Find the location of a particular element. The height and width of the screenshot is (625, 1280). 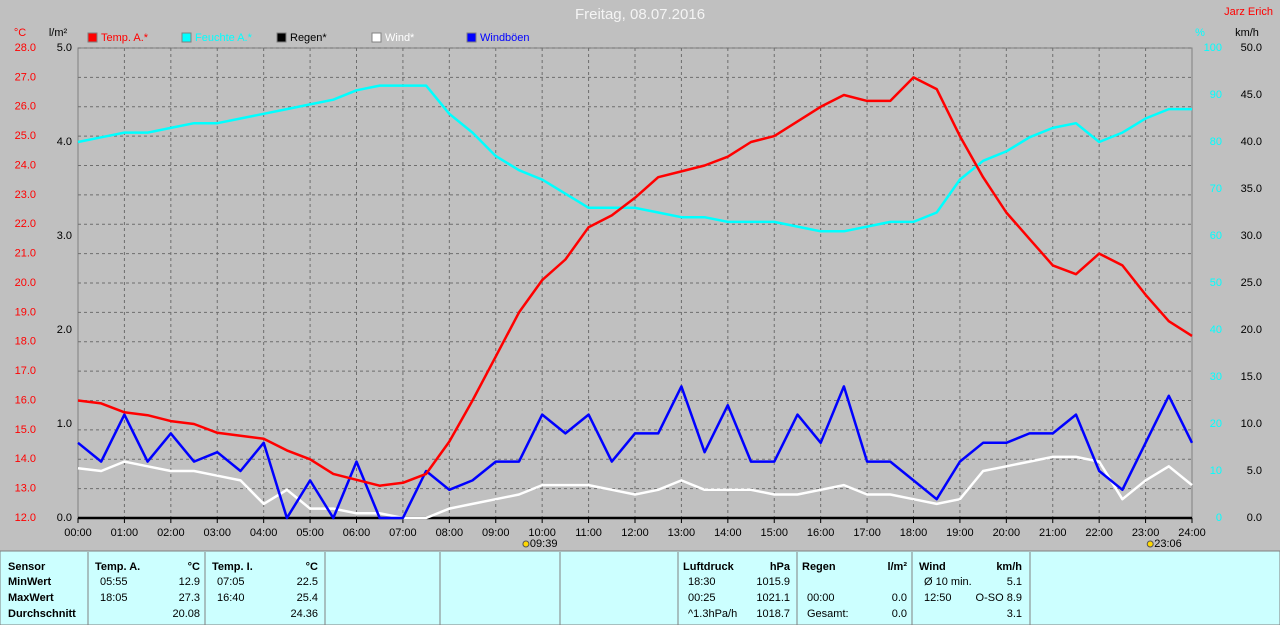

y4-tick-label: 45.0 is located at coordinates (1251, 95).